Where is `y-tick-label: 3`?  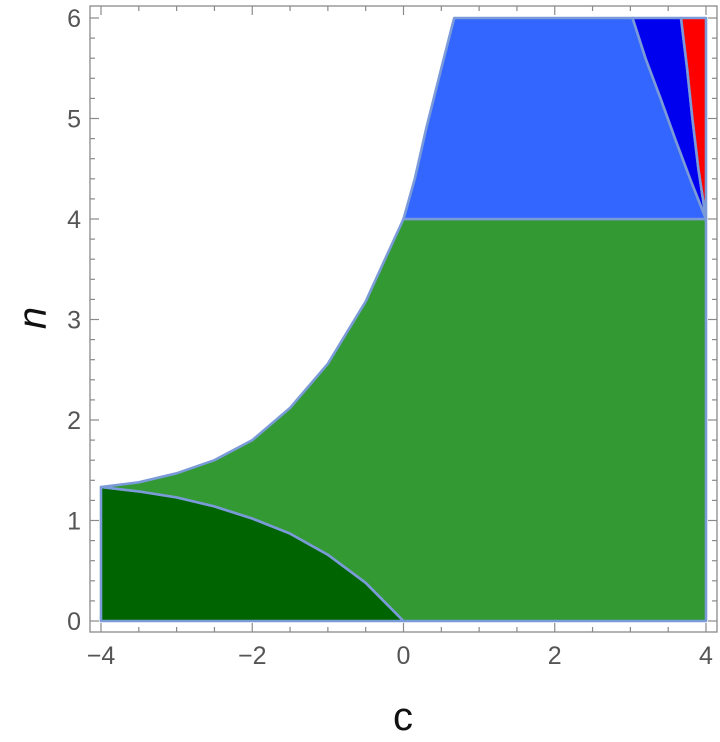
y-tick-label: 3 is located at coordinates (74, 321).